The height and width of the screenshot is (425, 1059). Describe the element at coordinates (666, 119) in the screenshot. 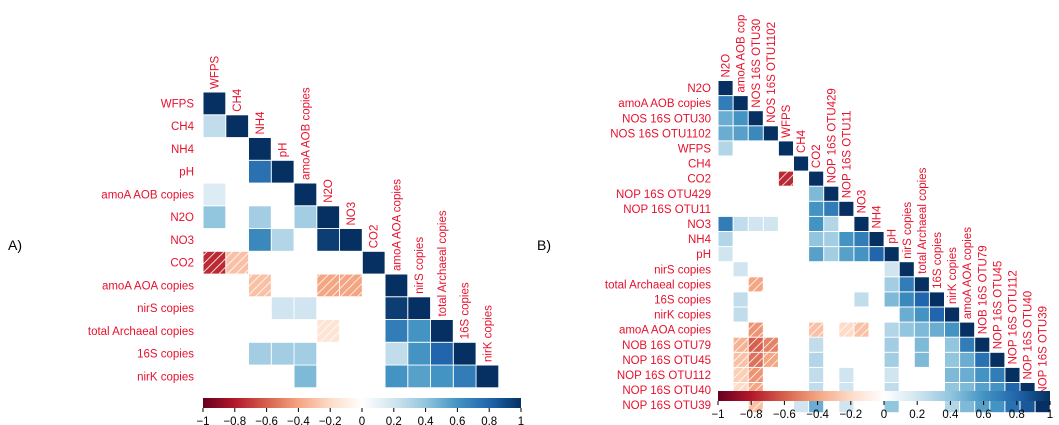

I see `row-label: NOS 16S OTU30` at that location.